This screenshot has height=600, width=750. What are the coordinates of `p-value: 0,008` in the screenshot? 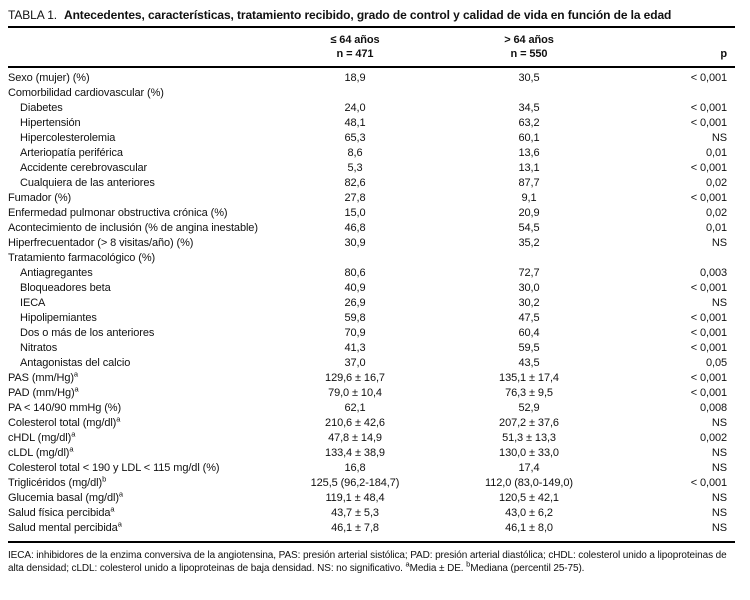 It's located at (713, 407).